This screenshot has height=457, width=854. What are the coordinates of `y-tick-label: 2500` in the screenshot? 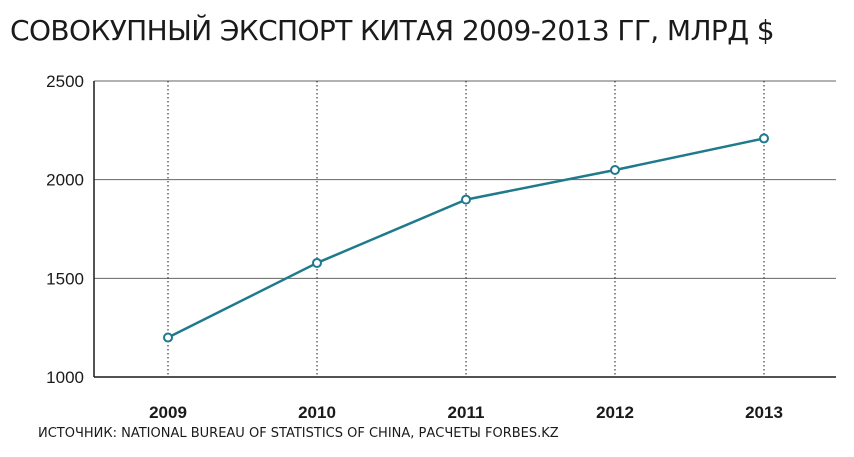 It's located at (65, 81).